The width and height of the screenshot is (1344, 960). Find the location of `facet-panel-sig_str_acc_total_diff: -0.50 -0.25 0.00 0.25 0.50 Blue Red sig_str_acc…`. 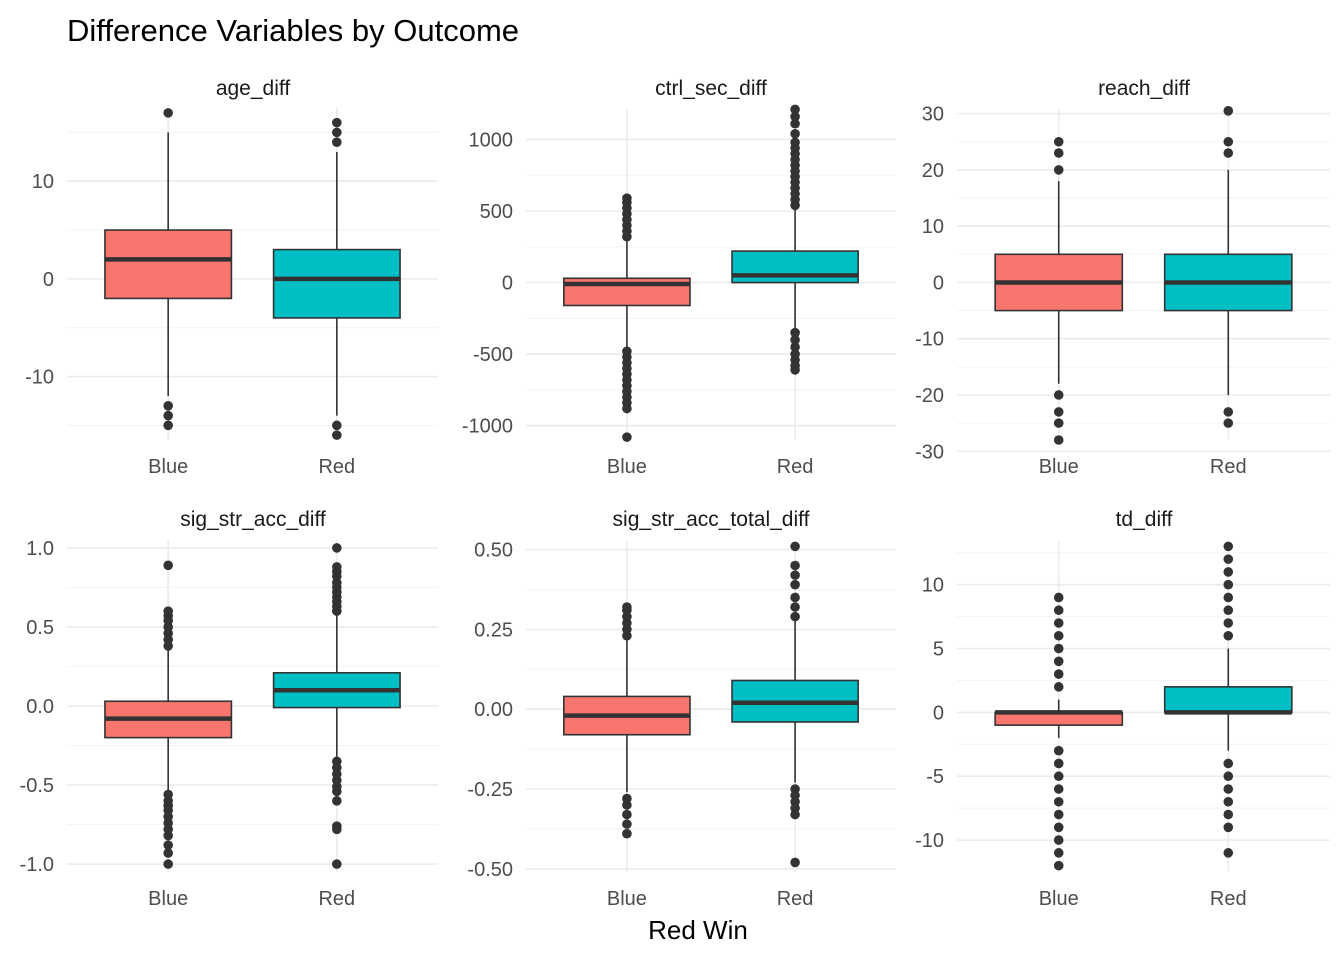

facet-panel-sig_str_acc_total_diff: -0.50 -0.25 0.00 0.25 0.50 Blue Red sig_str_acc… is located at coordinates (681, 709).